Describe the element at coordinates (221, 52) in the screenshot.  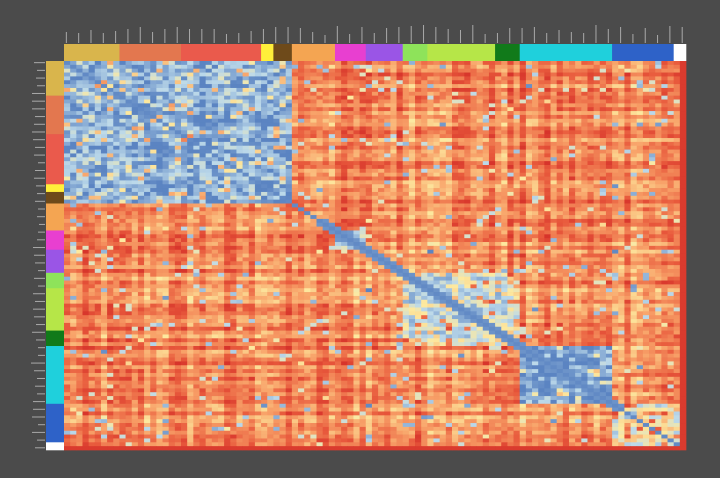
I see `cluster-bar-red` at that location.